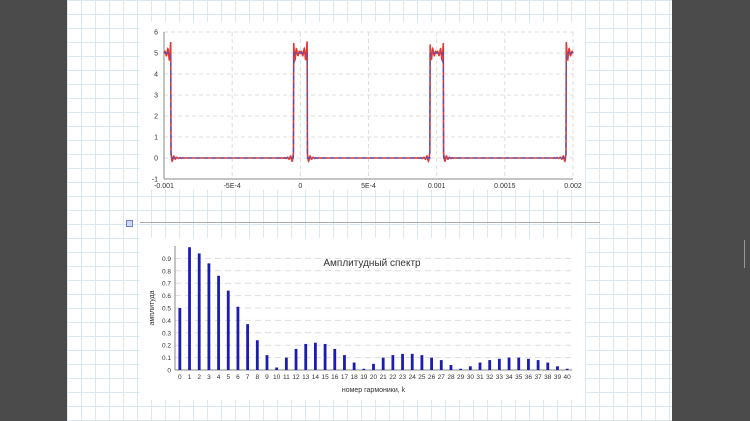 The width and height of the screenshot is (750, 421). What do you see at coordinates (519, 363) in the screenshot?
I see `bar-k35` at bounding box center [519, 363].